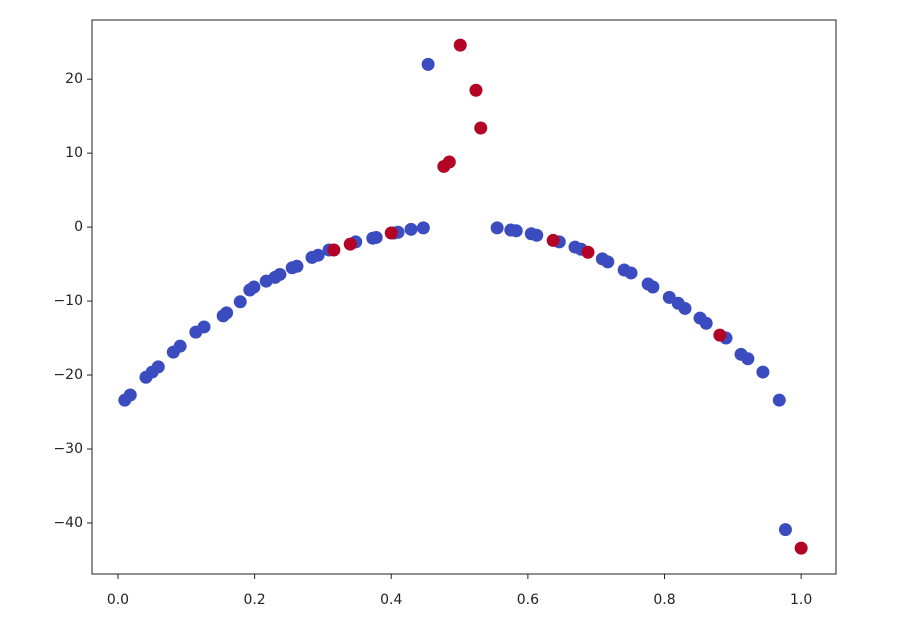 The height and width of the screenshot is (643, 906). Describe the element at coordinates (391, 600) in the screenshot. I see `x-tick-label: 0.4` at that location.